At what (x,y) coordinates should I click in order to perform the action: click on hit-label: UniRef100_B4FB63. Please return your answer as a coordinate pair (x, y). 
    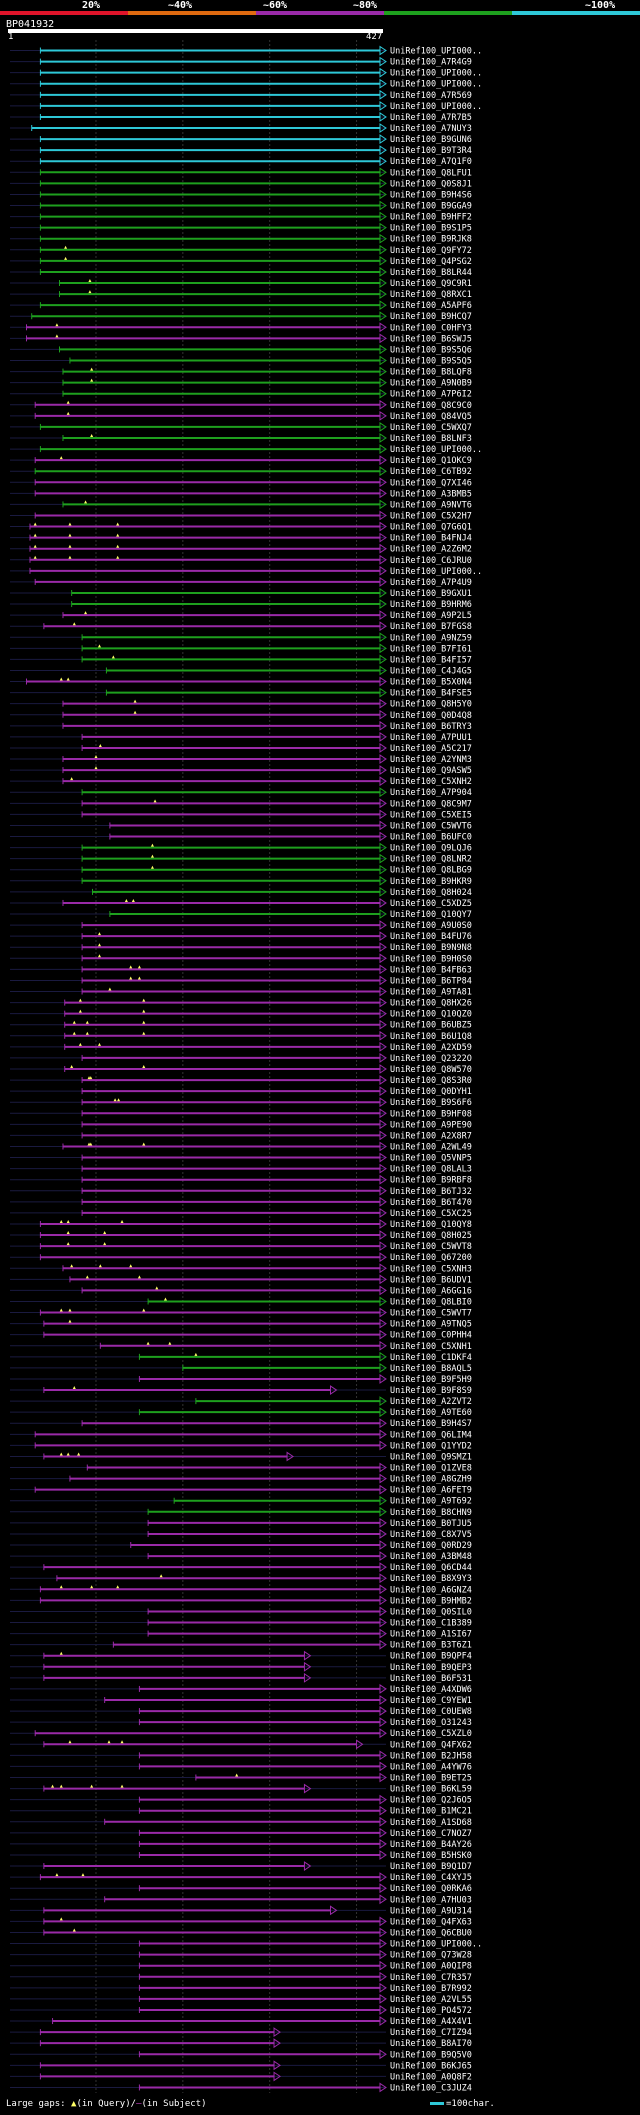
    Looking at the image, I should click on (431, 970).